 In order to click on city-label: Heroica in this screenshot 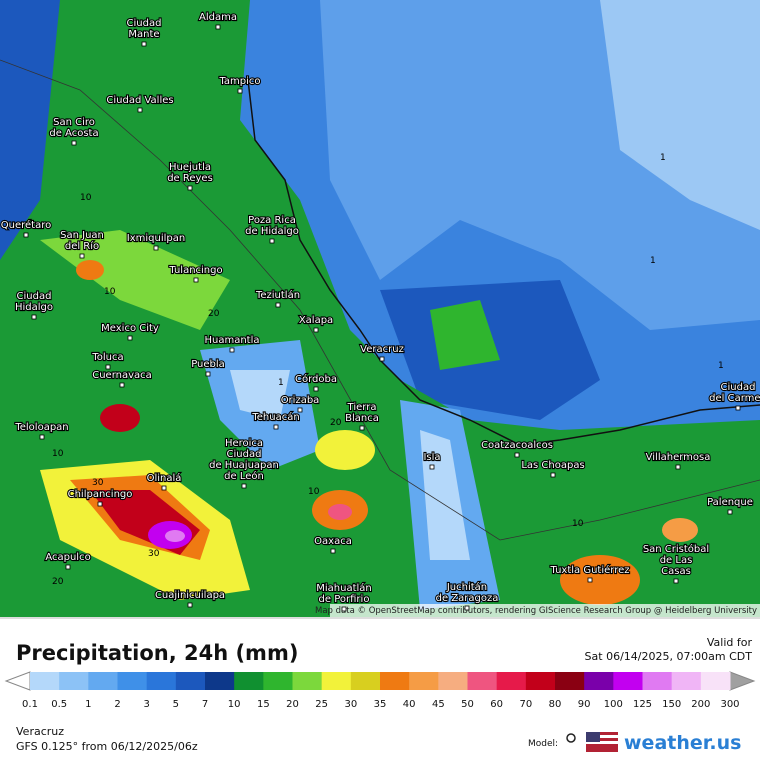, I will do `click(244, 443)`.